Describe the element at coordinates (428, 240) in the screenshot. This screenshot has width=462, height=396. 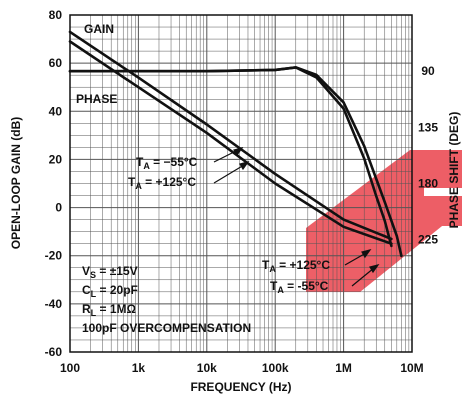
I see `y2-tick-label: 225` at that location.